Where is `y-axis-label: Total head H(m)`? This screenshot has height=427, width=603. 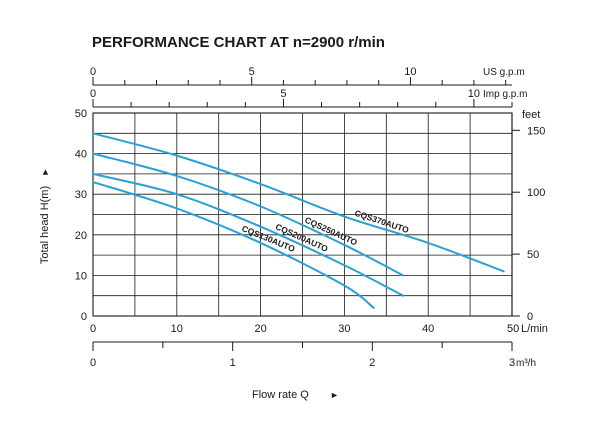 y-axis-label: Total head H(m) is located at coordinates (45, 225).